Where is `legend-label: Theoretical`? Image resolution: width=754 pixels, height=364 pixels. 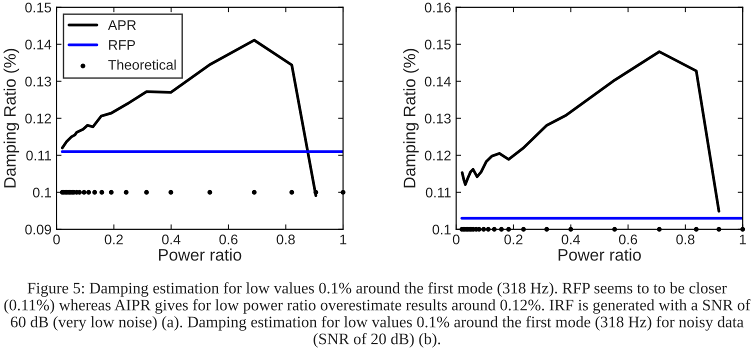 legend-label: Theoretical is located at coordinates (142, 65).